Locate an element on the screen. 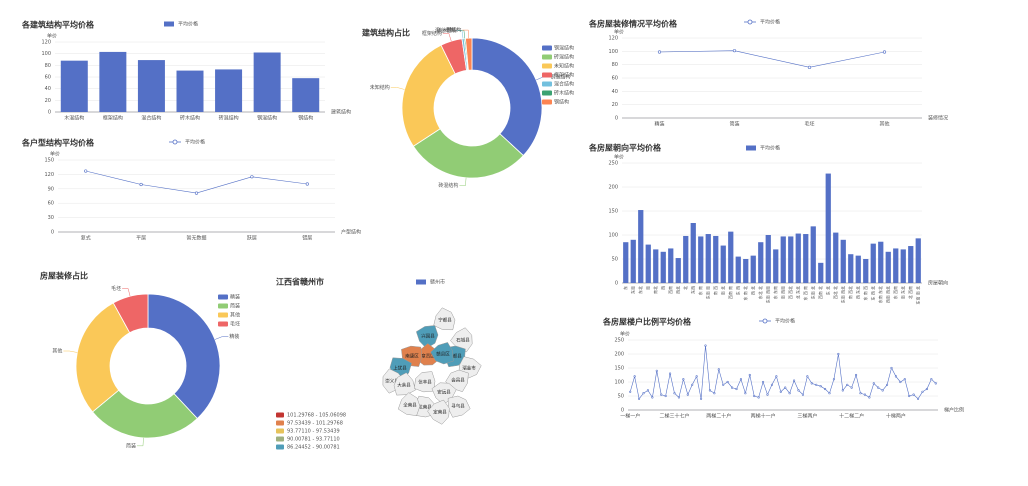 Image resolution: width=1028 pixels, height=486 pixels. y-tick-label: 40 is located at coordinates (48, 89).